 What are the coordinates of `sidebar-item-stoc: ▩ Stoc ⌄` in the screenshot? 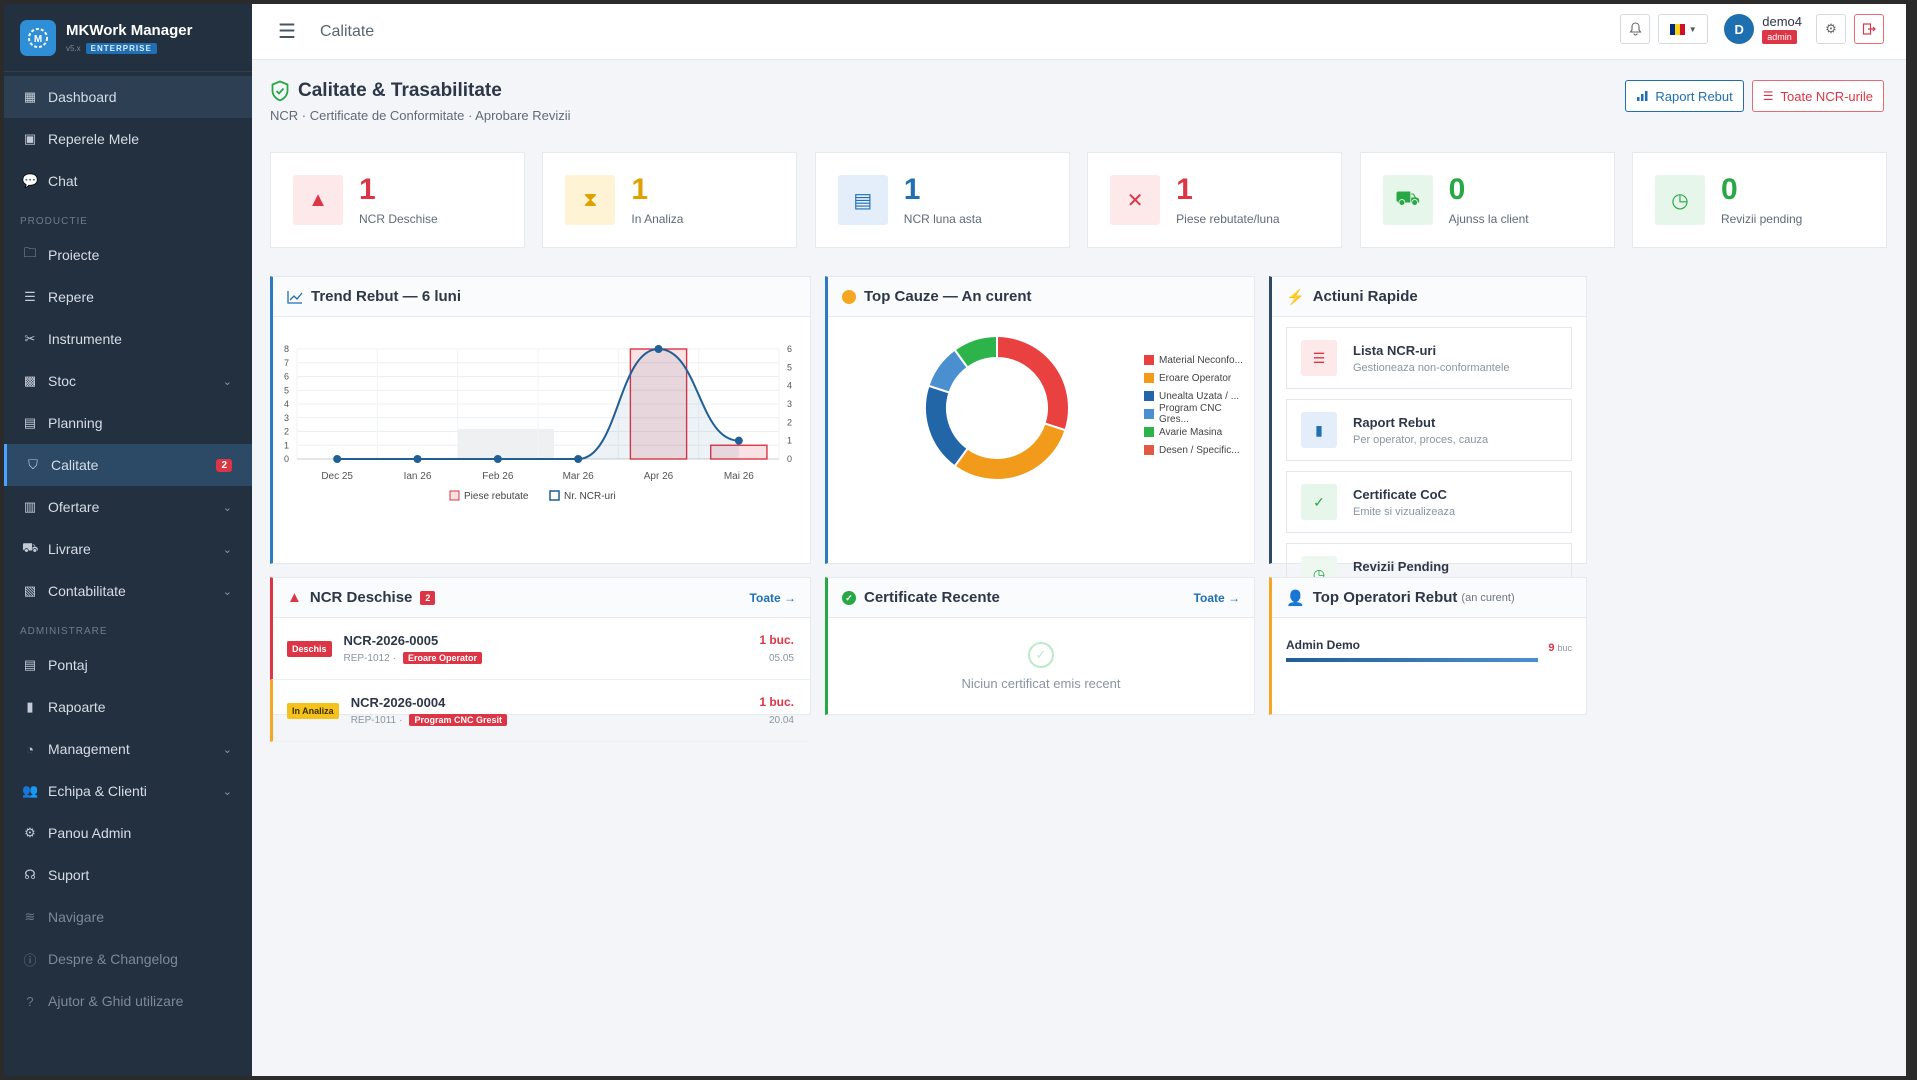 It's located at (128, 381).